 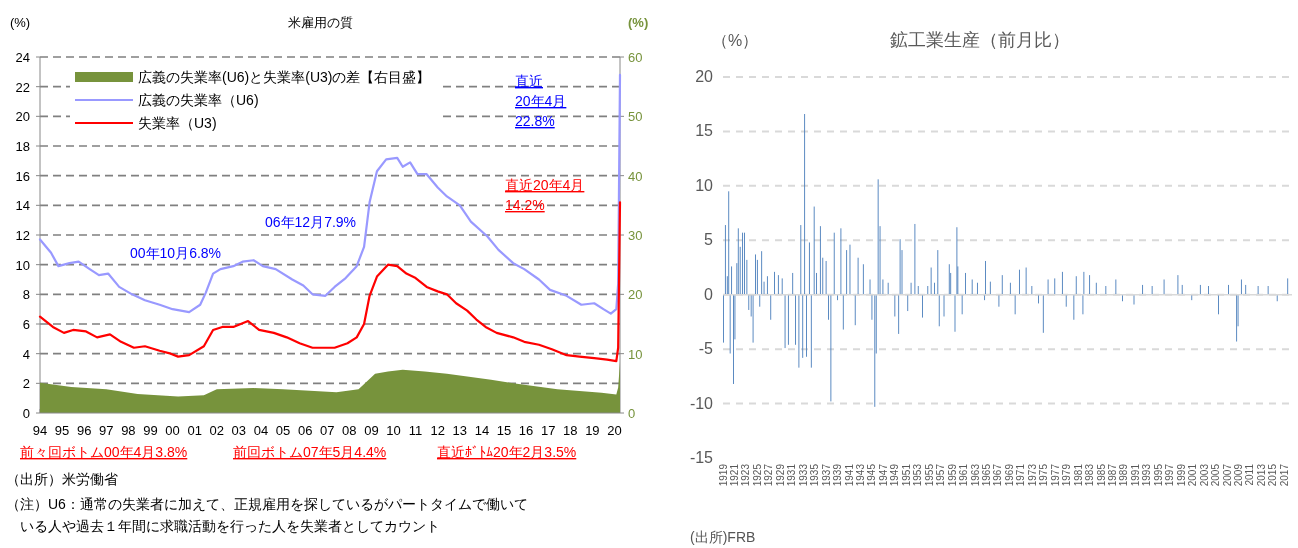 I want to click on y-axis-title: （%）, so click(x=735, y=40).